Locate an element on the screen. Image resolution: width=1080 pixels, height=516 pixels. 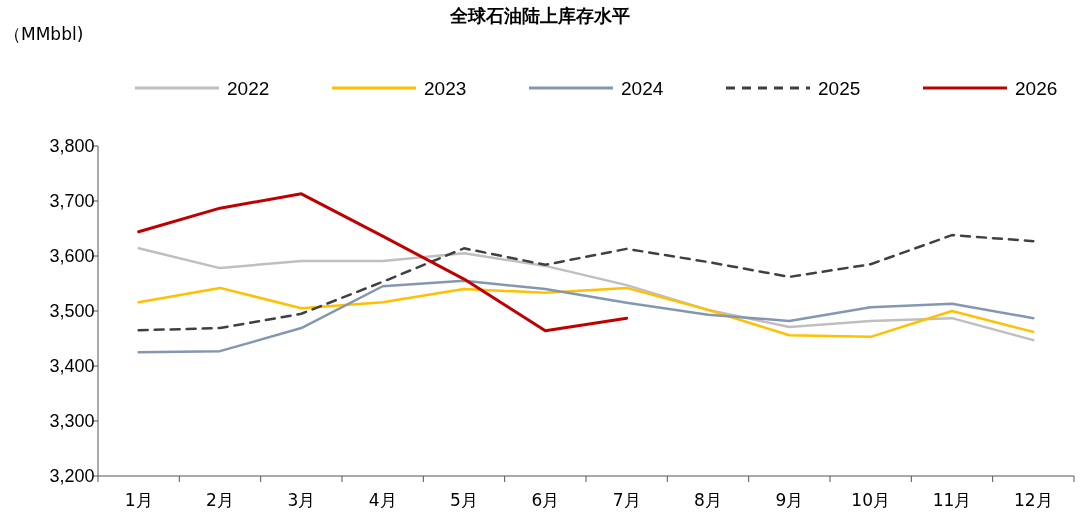
y-tick-label: 3,200 is located at coordinates (72, 476).